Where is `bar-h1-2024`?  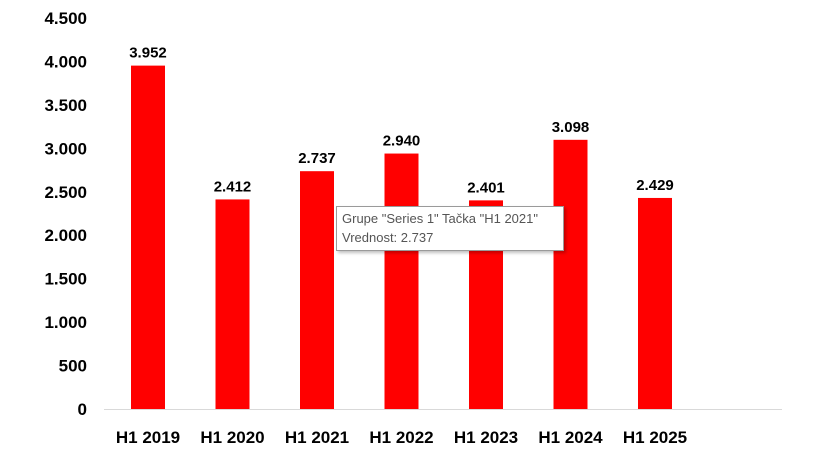
bar-h1-2024 is located at coordinates (570, 274).